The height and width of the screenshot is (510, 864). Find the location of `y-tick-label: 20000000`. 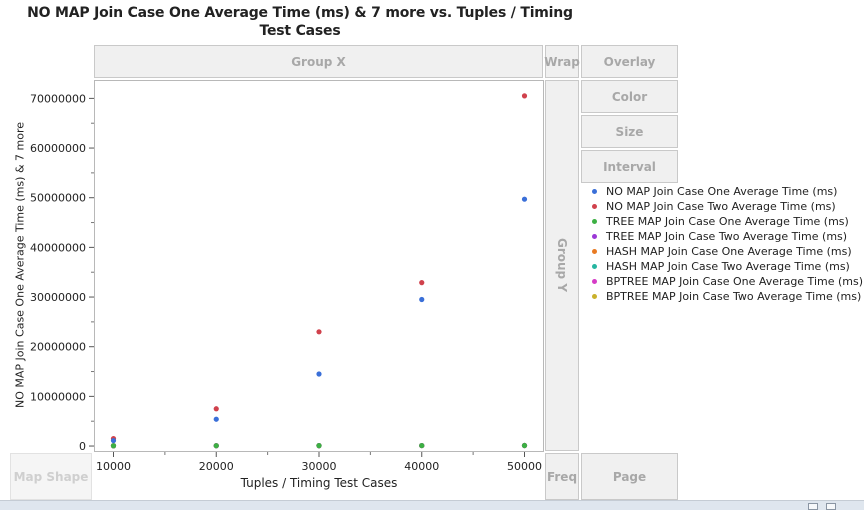

y-tick-label: 20000000 is located at coordinates (58, 347).